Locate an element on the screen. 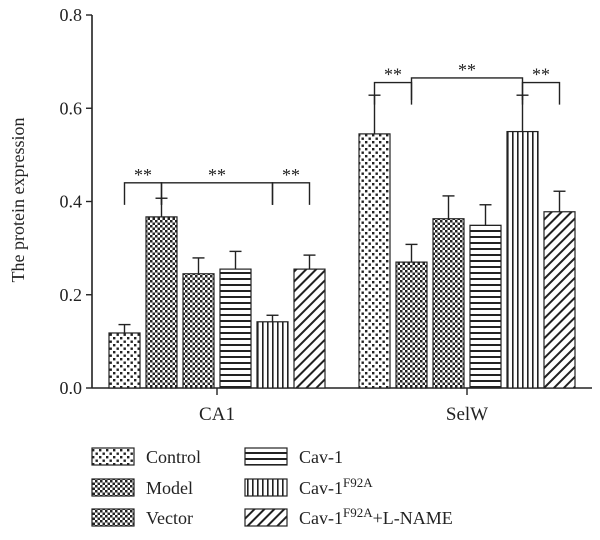  x-tick-label: CA1 is located at coordinates (217, 414).